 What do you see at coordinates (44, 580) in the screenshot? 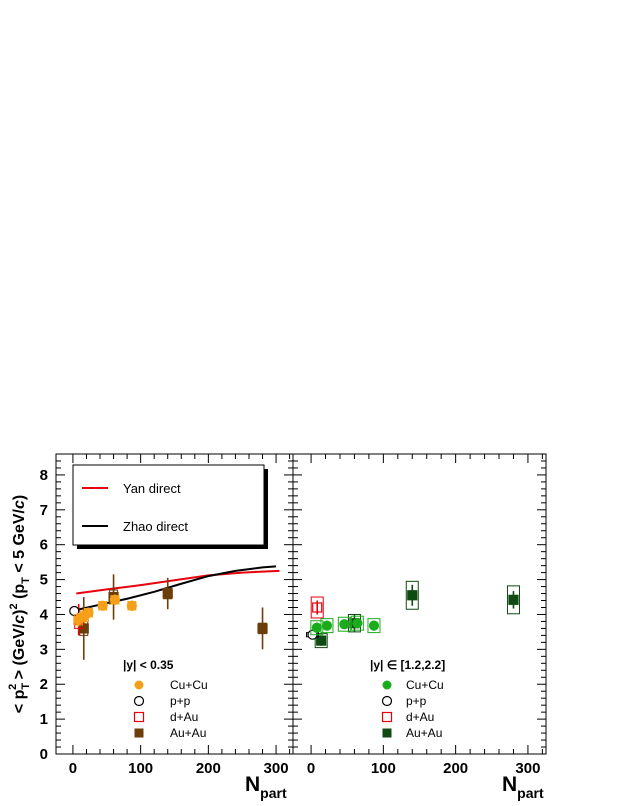
I see `y-tick-label: 5` at bounding box center [44, 580].